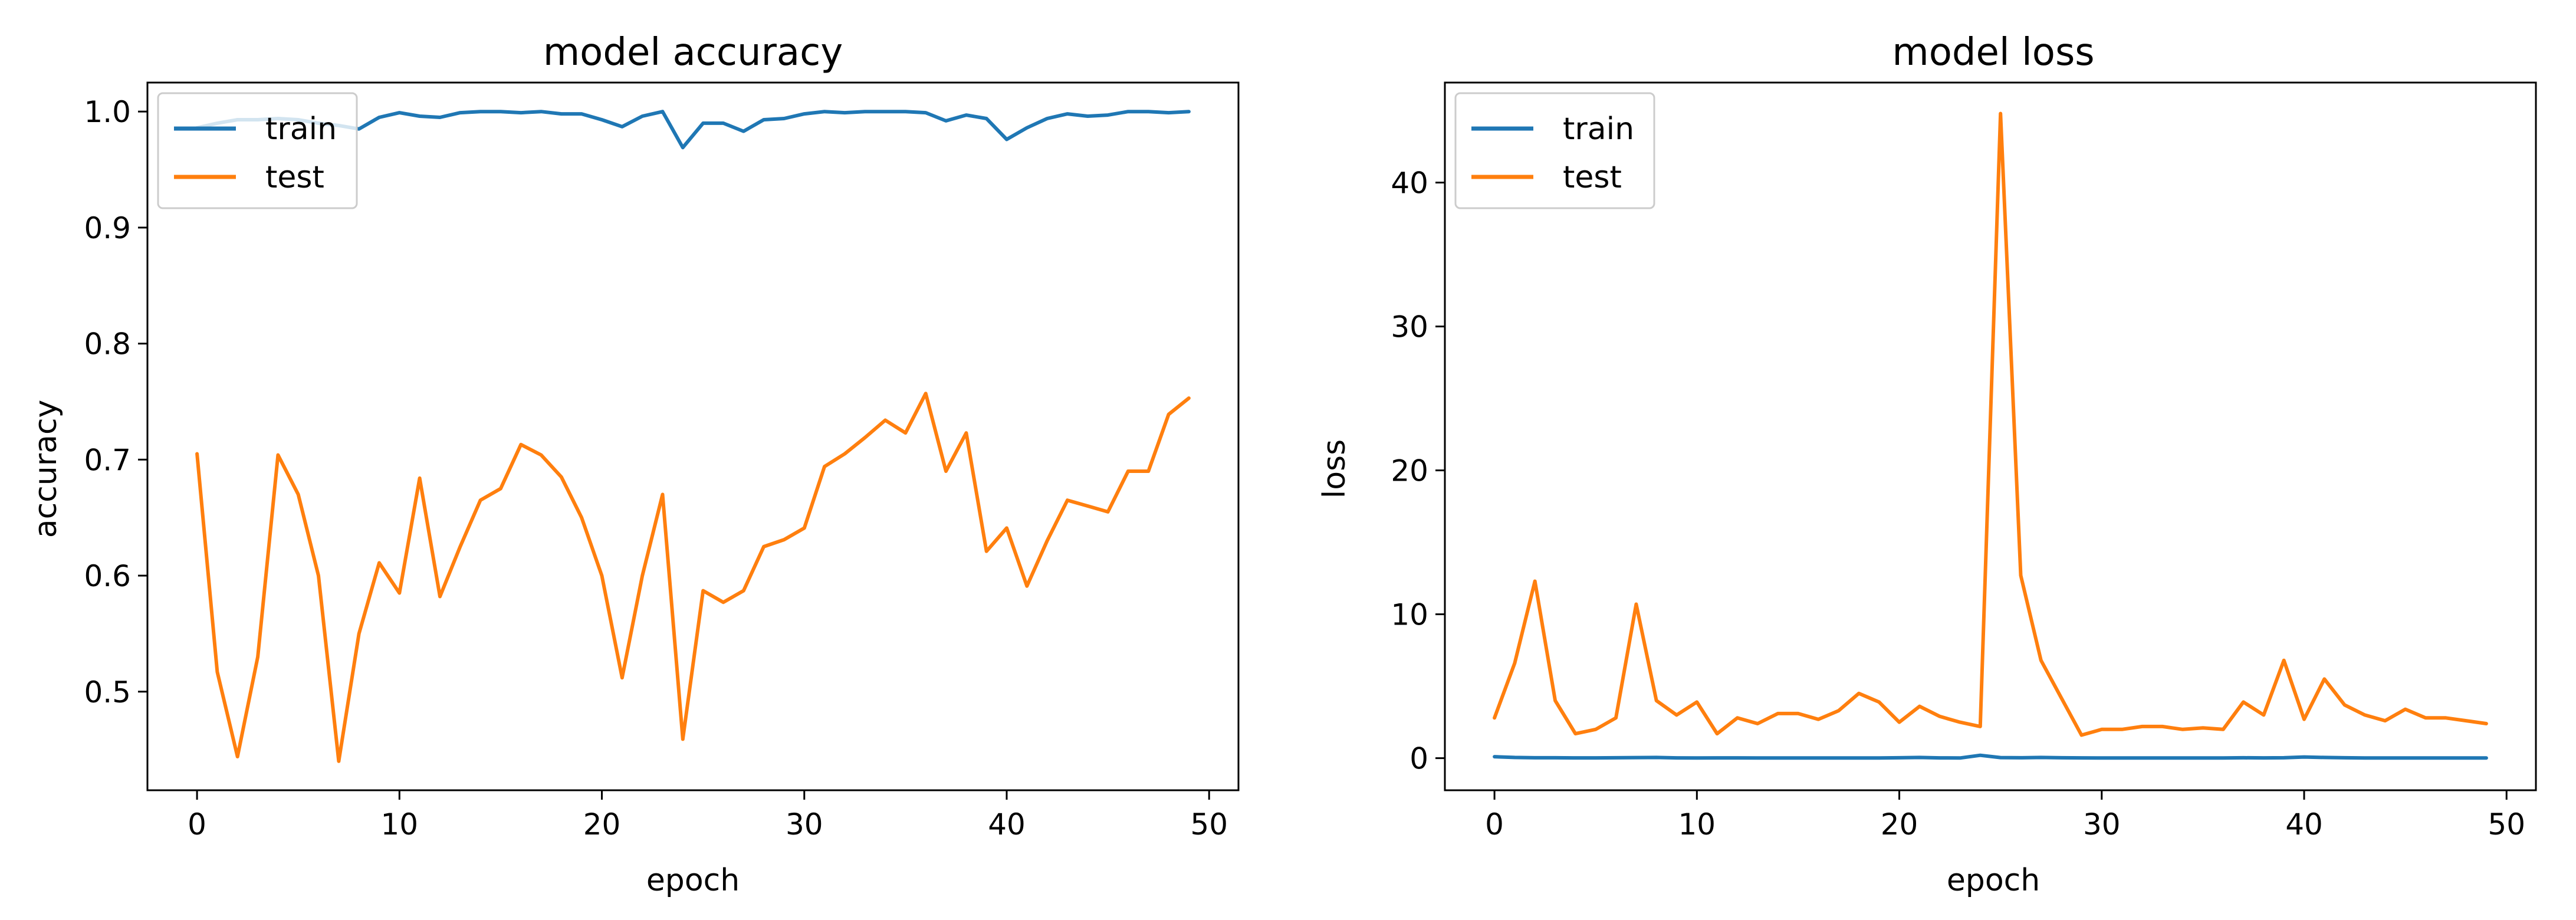 This screenshot has height=920, width=2576. Describe the element at coordinates (1993, 52) in the screenshot. I see `chart-title: model loss` at that location.